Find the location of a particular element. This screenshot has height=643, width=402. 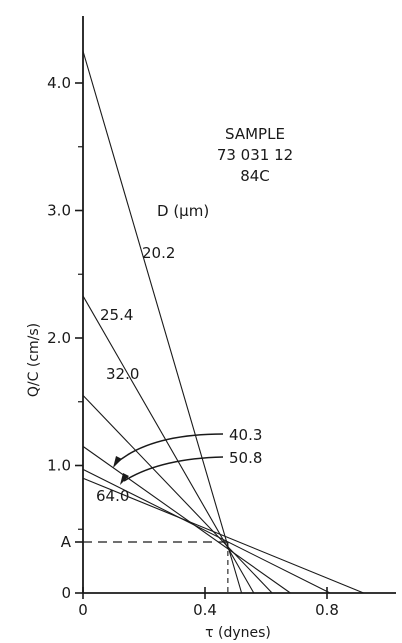

y-tick-label-a: A is located at coordinates (66, 542).